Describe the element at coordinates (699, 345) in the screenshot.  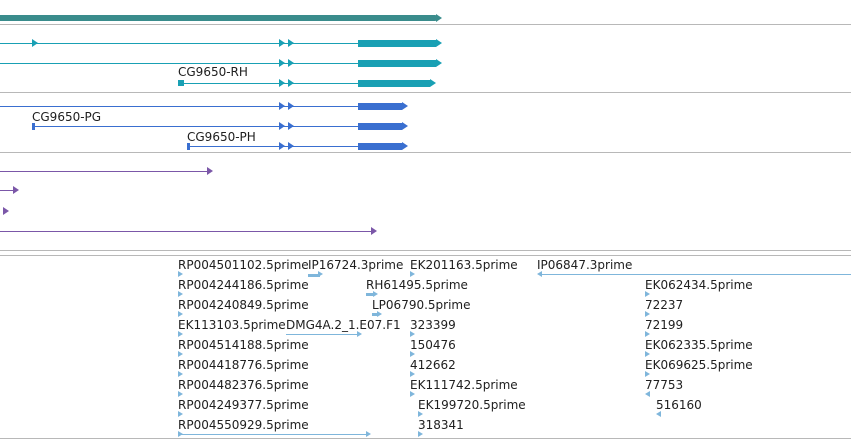
I see `est-label: EK062335.5prime` at that location.